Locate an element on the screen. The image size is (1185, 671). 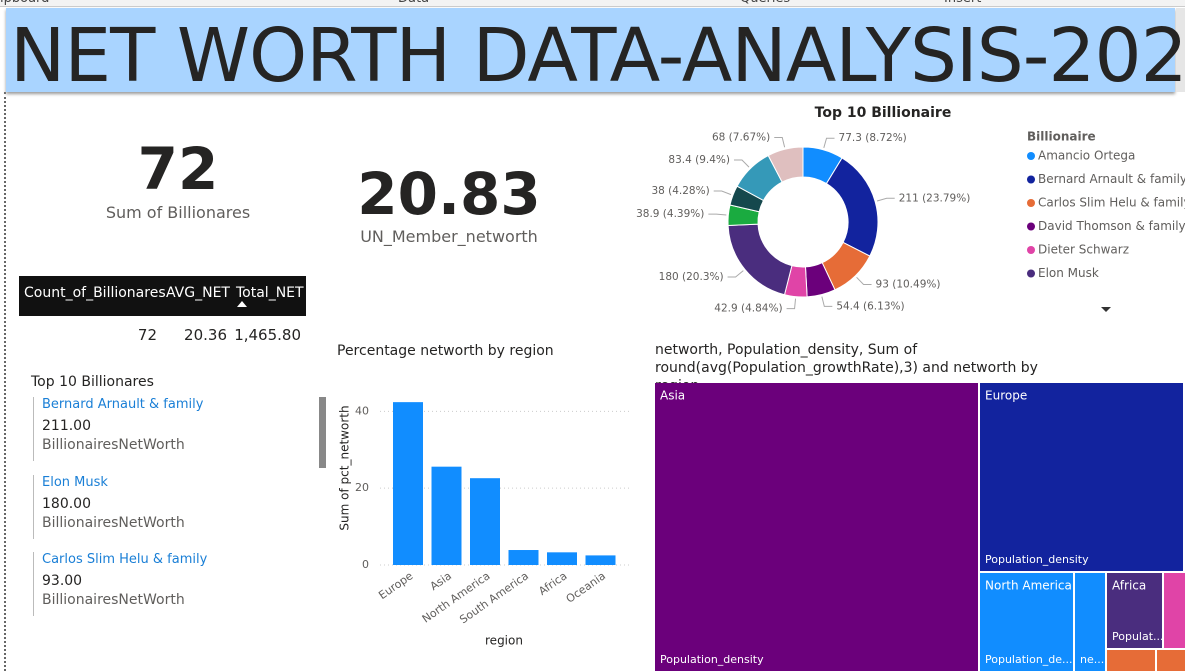
x-tick-label: Europe is located at coordinates (395, 585).